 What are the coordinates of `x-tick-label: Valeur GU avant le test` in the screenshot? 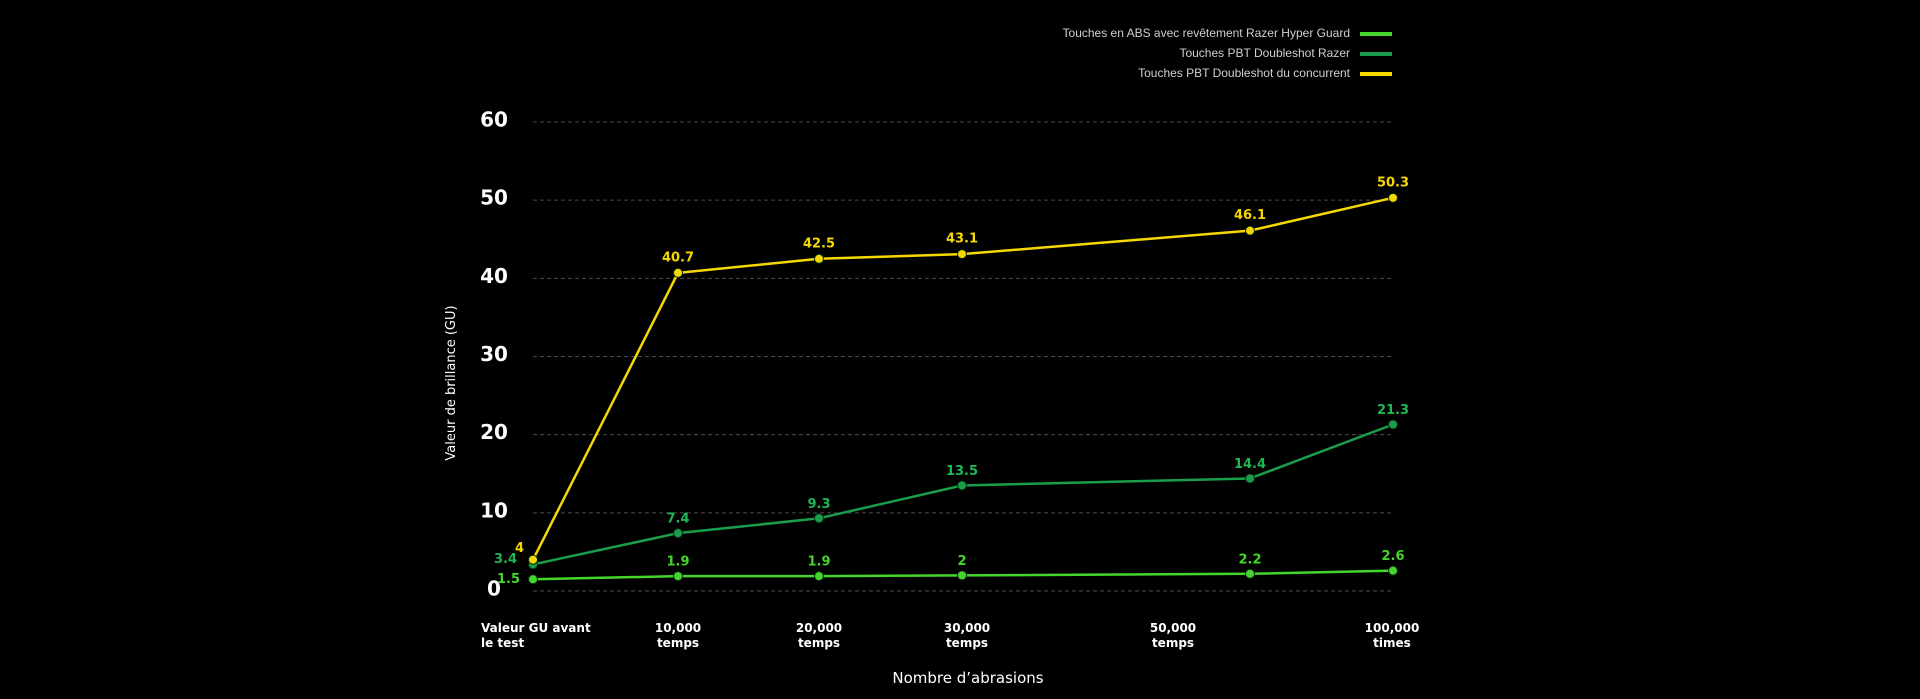 It's located at (536, 635).